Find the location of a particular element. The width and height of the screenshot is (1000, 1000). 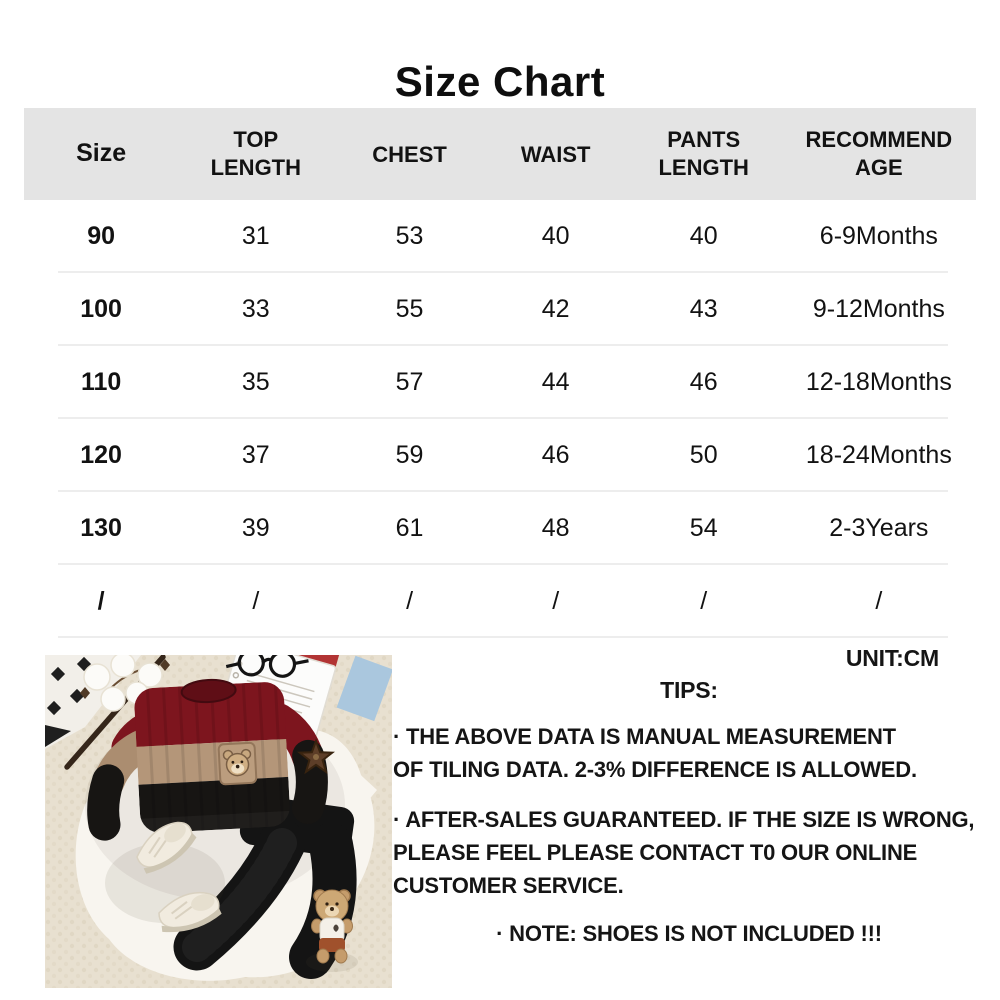

header-label: WAIST is located at coordinates (555, 154).